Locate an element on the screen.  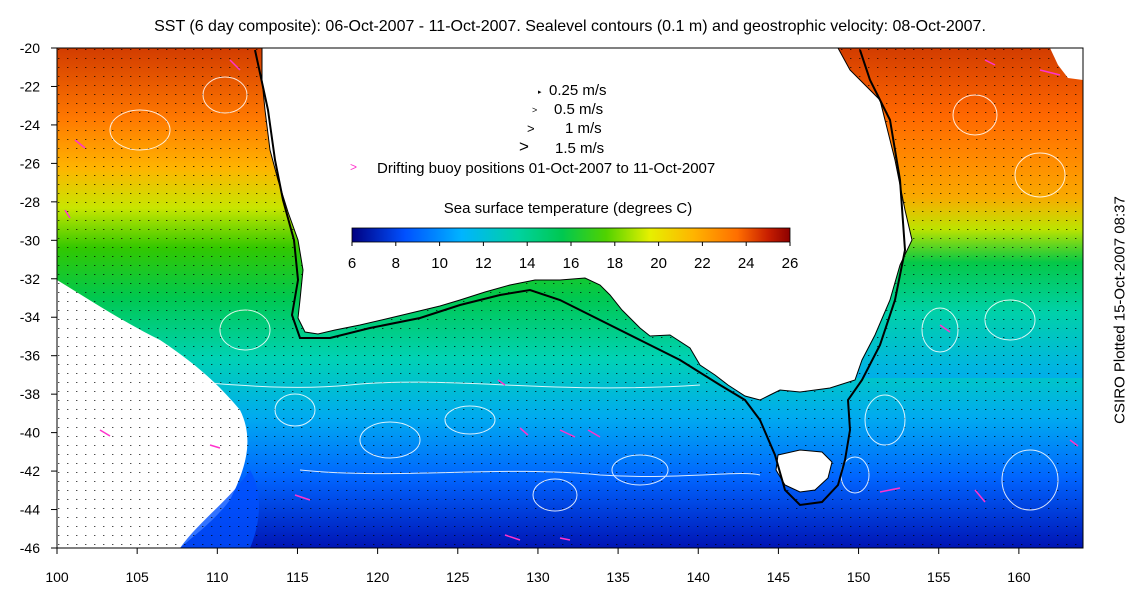
x-tick-label: 120 is located at coordinates (378, 577).